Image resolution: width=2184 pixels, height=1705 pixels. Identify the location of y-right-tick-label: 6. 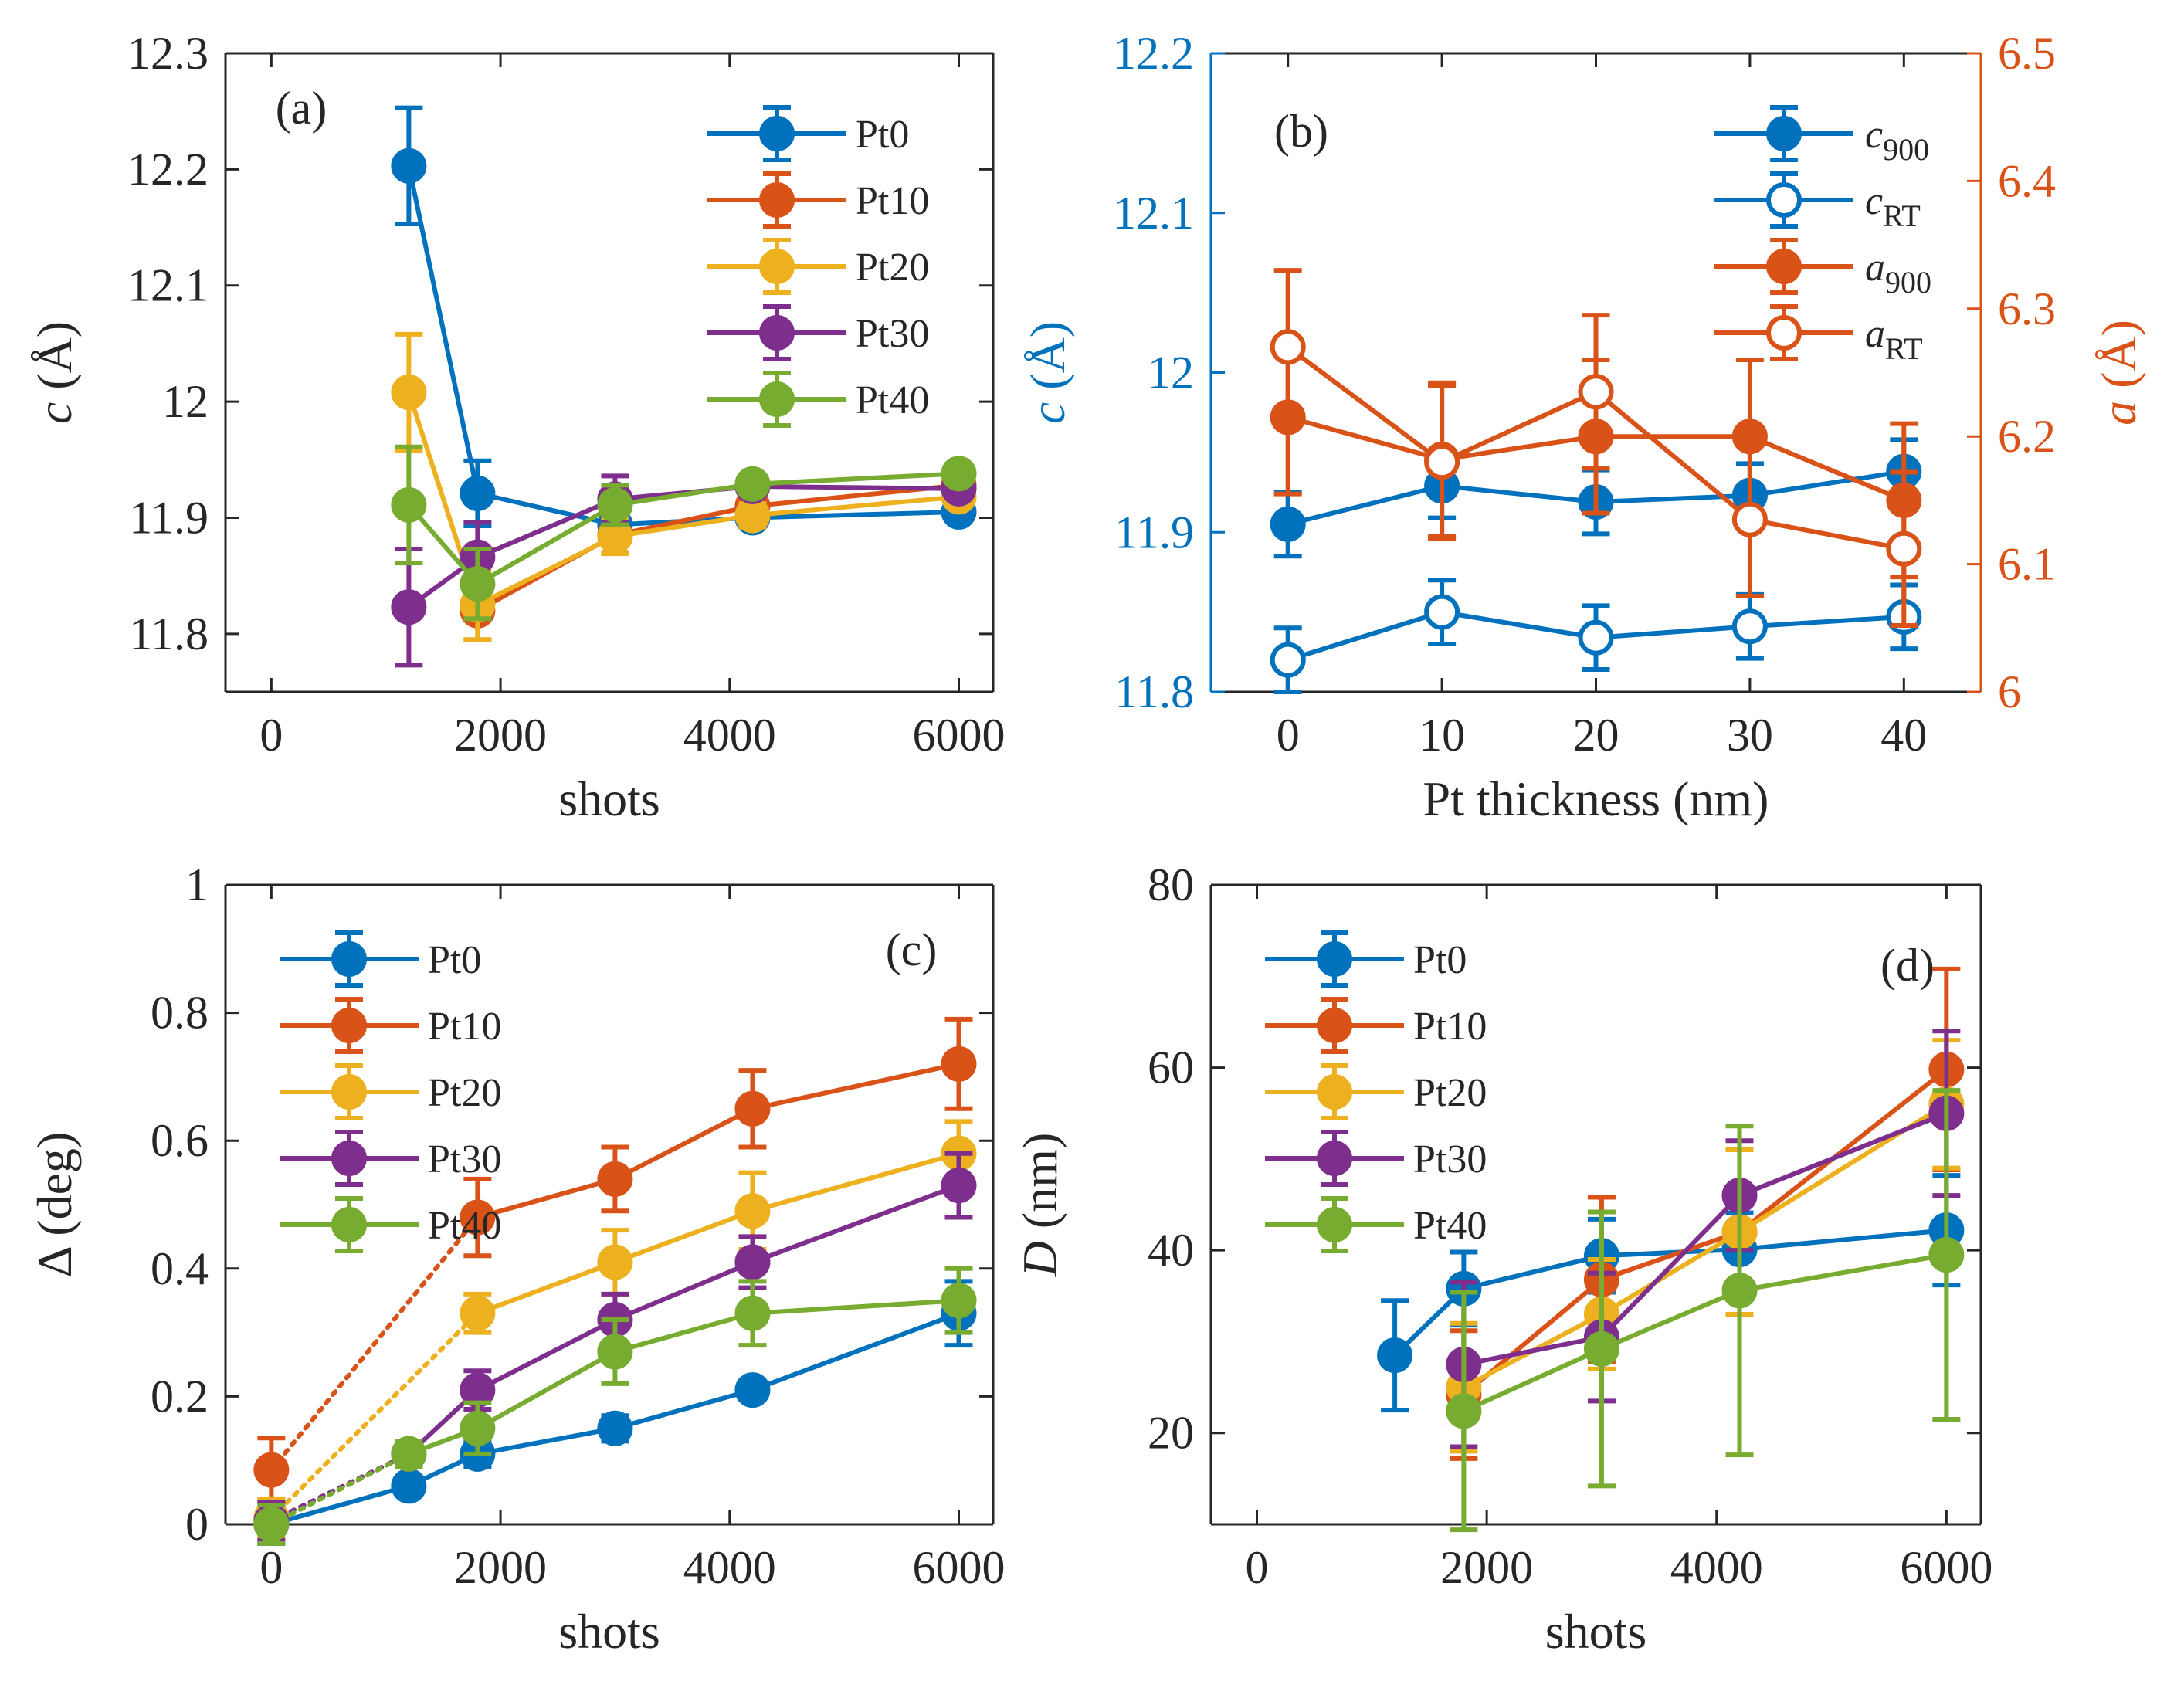
(2010, 691).